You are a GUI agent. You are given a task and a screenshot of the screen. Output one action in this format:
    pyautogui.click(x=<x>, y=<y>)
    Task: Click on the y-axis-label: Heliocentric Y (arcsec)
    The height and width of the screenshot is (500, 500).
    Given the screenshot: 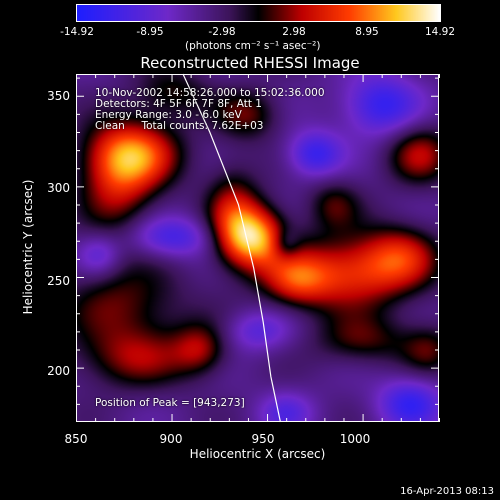 What is the action you would take?
    pyautogui.click(x=28, y=247)
    